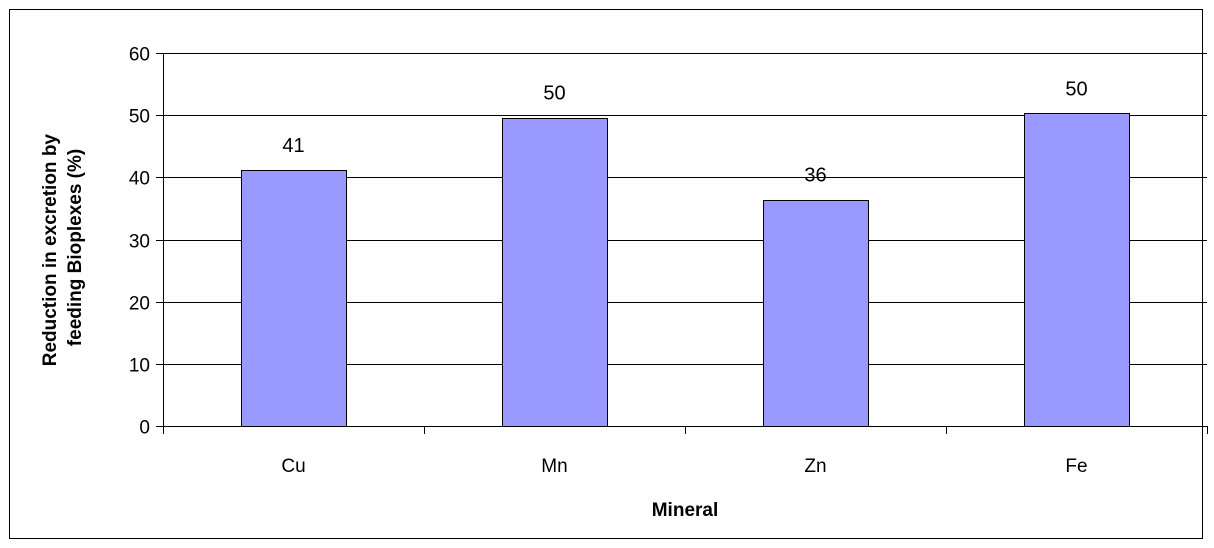  Describe the element at coordinates (554, 94) in the screenshot. I see `data-label-mn: 50` at that location.